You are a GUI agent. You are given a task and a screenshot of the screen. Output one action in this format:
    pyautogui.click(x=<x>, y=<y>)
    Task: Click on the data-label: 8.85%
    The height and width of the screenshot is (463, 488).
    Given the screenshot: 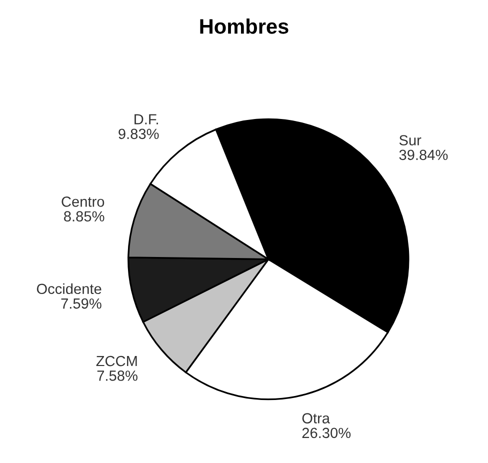 What is the action you would take?
    pyautogui.click(x=84, y=216)
    